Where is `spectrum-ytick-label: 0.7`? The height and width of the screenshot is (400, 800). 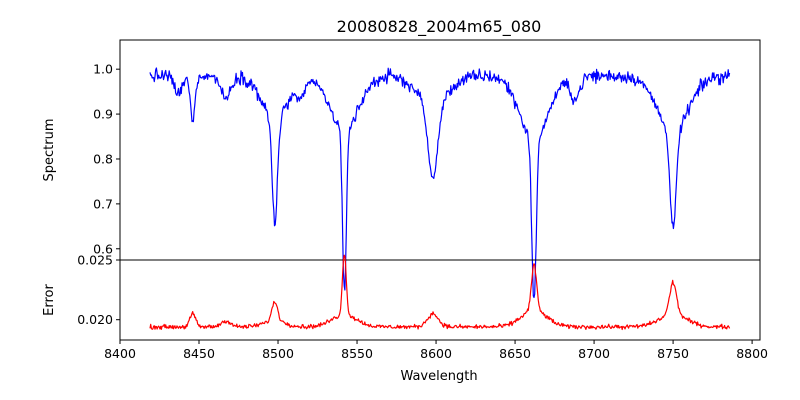 spectrum-ytick-label: 0.7 is located at coordinates (103, 203).